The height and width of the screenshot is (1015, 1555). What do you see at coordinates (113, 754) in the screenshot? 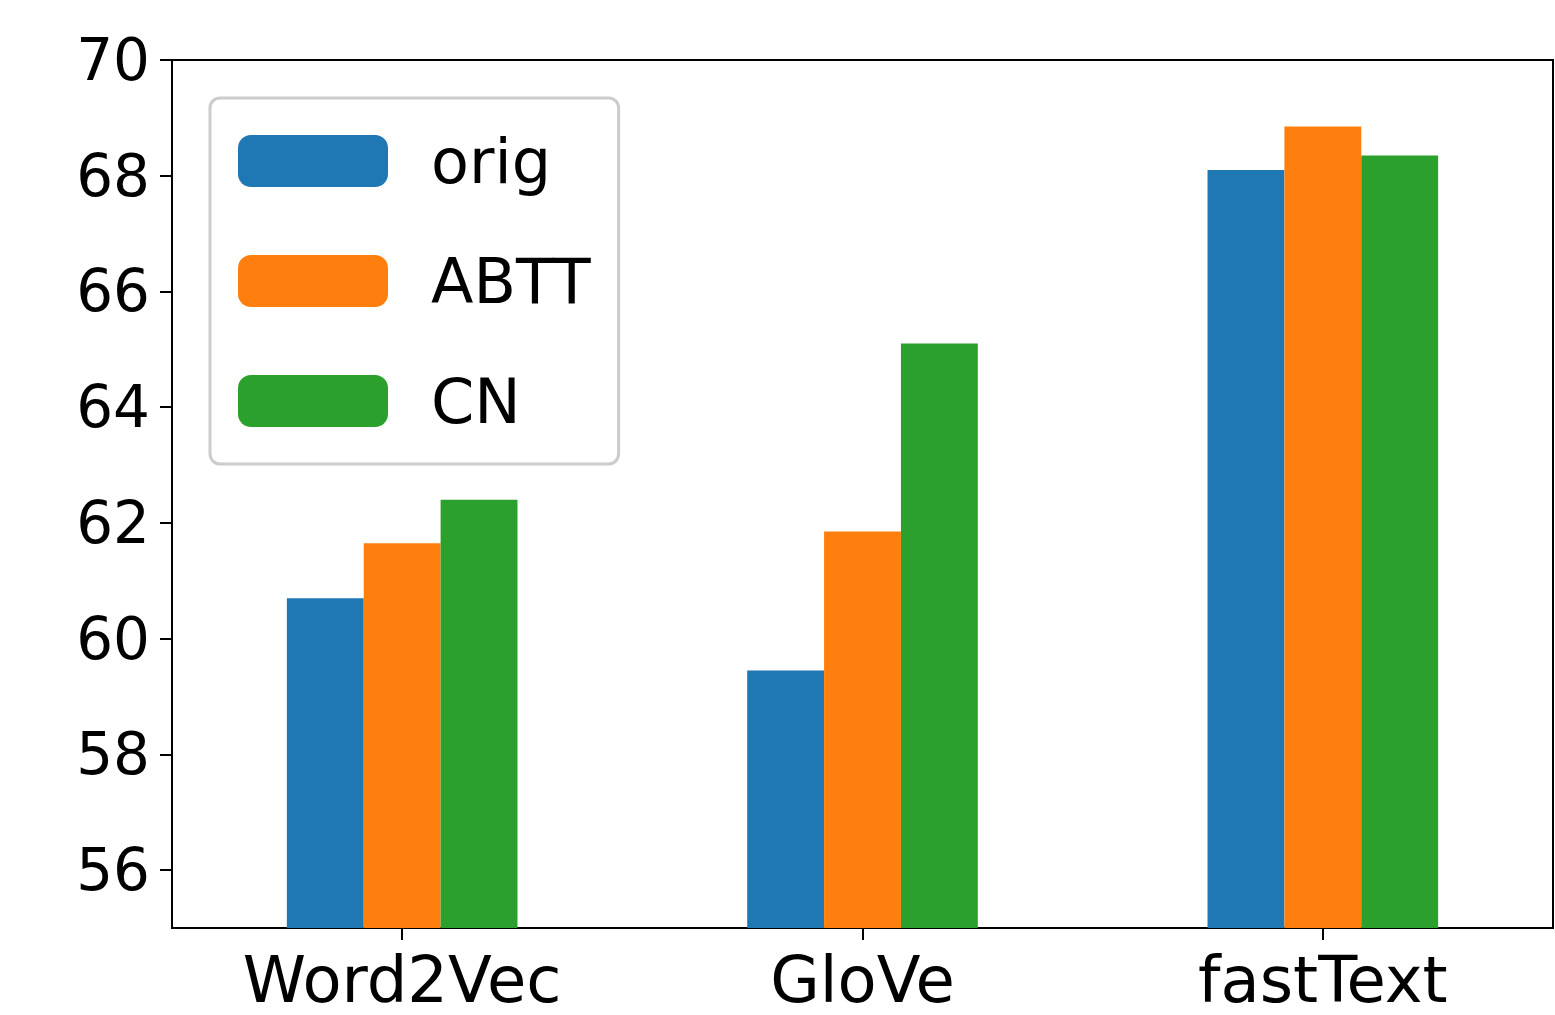
I see `y-tick-label: 58` at bounding box center [113, 754].